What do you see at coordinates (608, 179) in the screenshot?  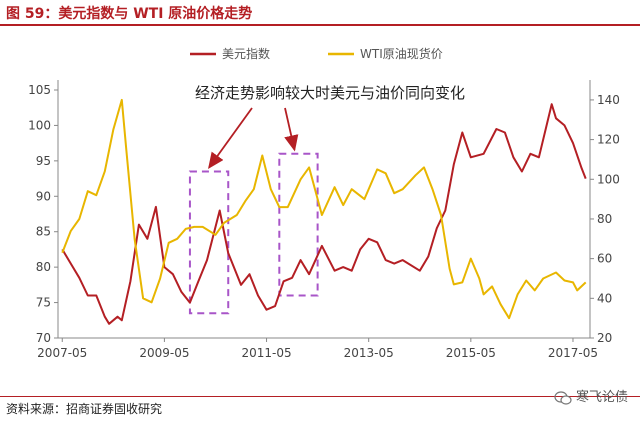 I see `y-right-tick-label: 100` at bounding box center [608, 179].